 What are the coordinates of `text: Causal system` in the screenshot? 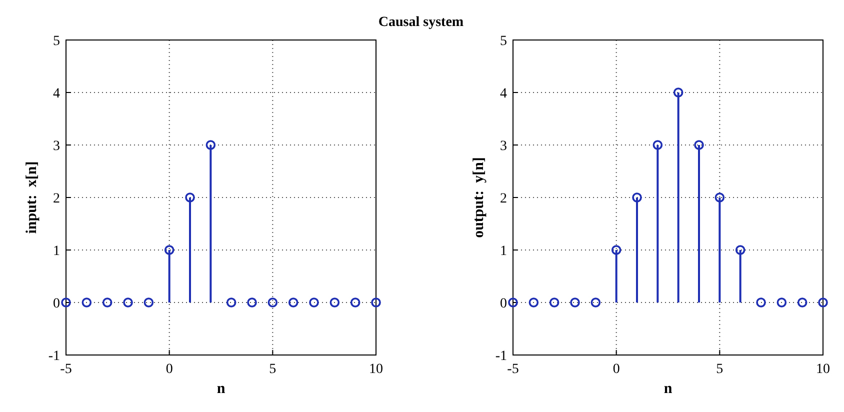 It's located at (421, 22).